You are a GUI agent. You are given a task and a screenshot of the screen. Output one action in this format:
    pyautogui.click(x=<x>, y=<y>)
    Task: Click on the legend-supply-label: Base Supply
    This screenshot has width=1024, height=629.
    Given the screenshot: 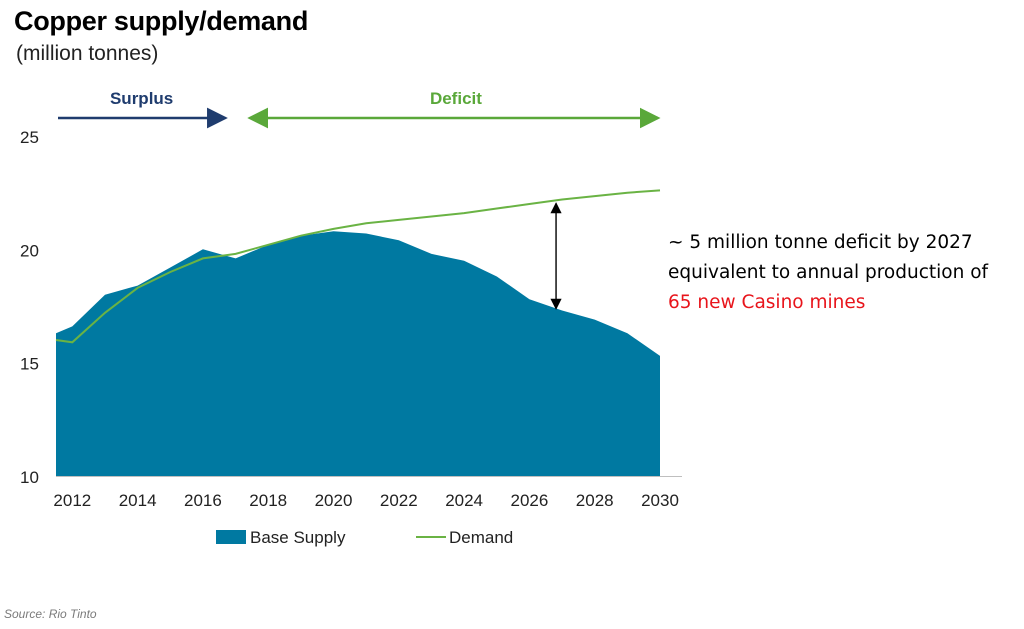 What is the action you would take?
    pyautogui.click(x=298, y=537)
    